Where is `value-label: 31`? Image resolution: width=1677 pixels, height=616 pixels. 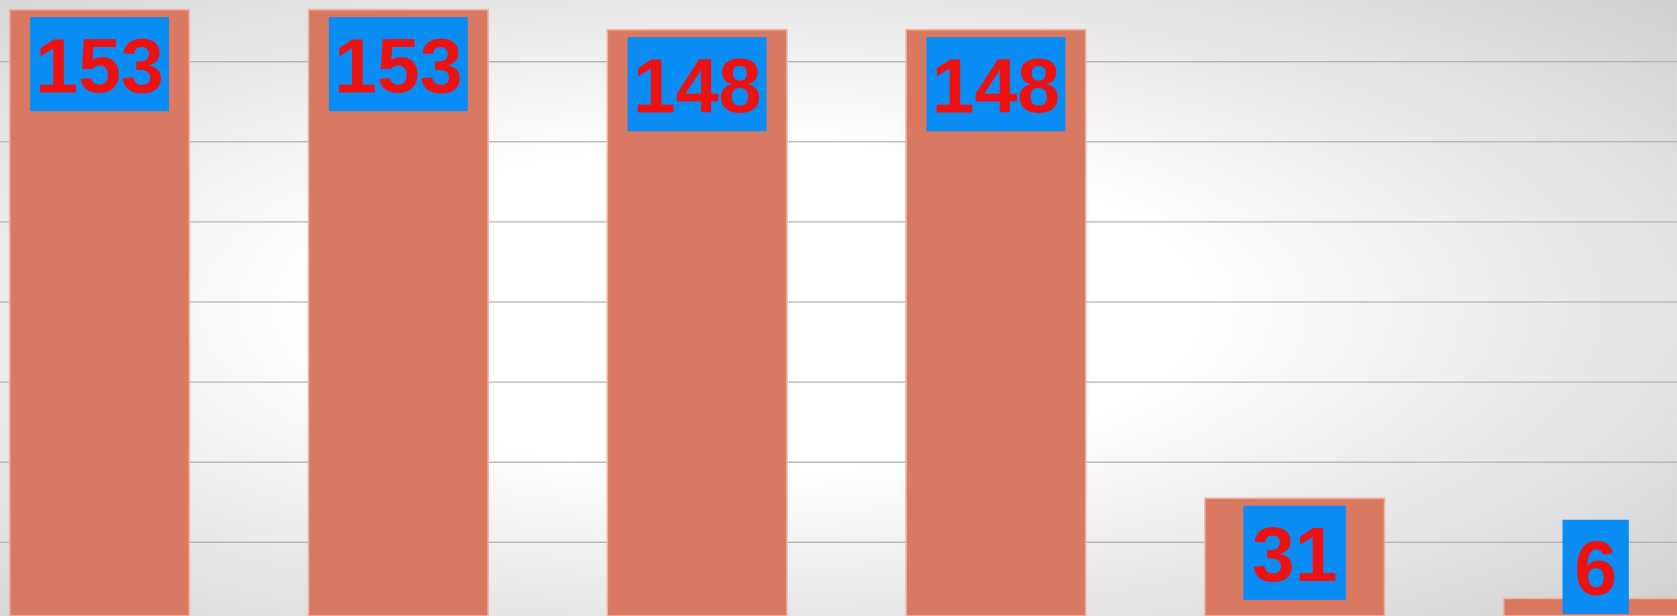 value-label: 31 is located at coordinates (1295, 555).